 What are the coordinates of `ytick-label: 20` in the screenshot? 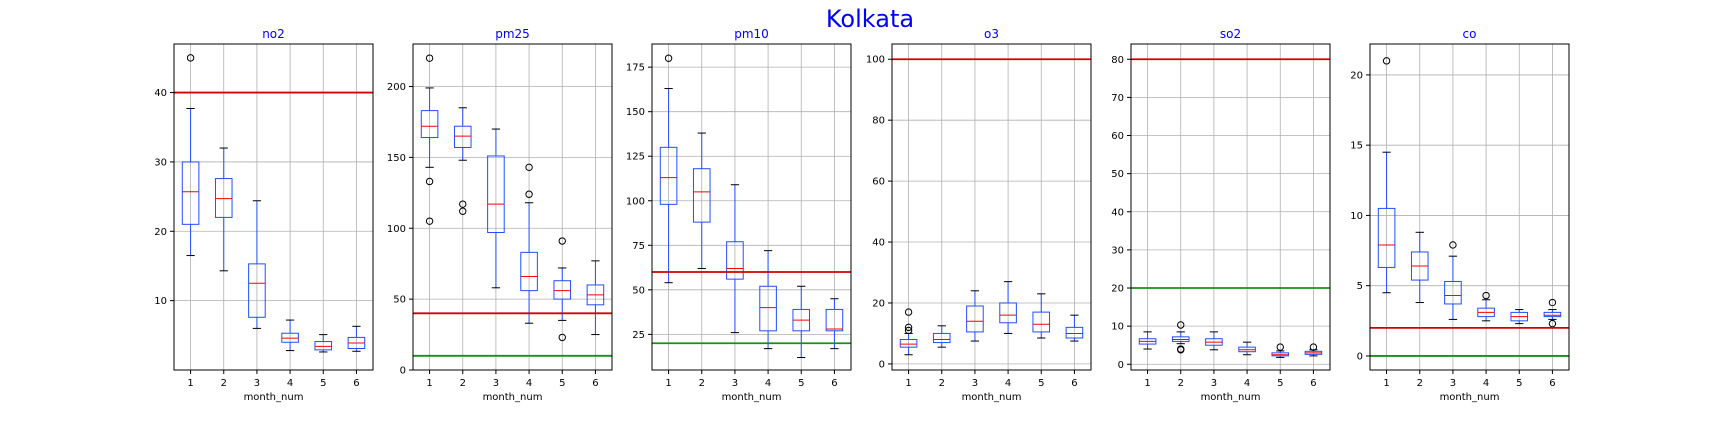 It's located at (878, 303).